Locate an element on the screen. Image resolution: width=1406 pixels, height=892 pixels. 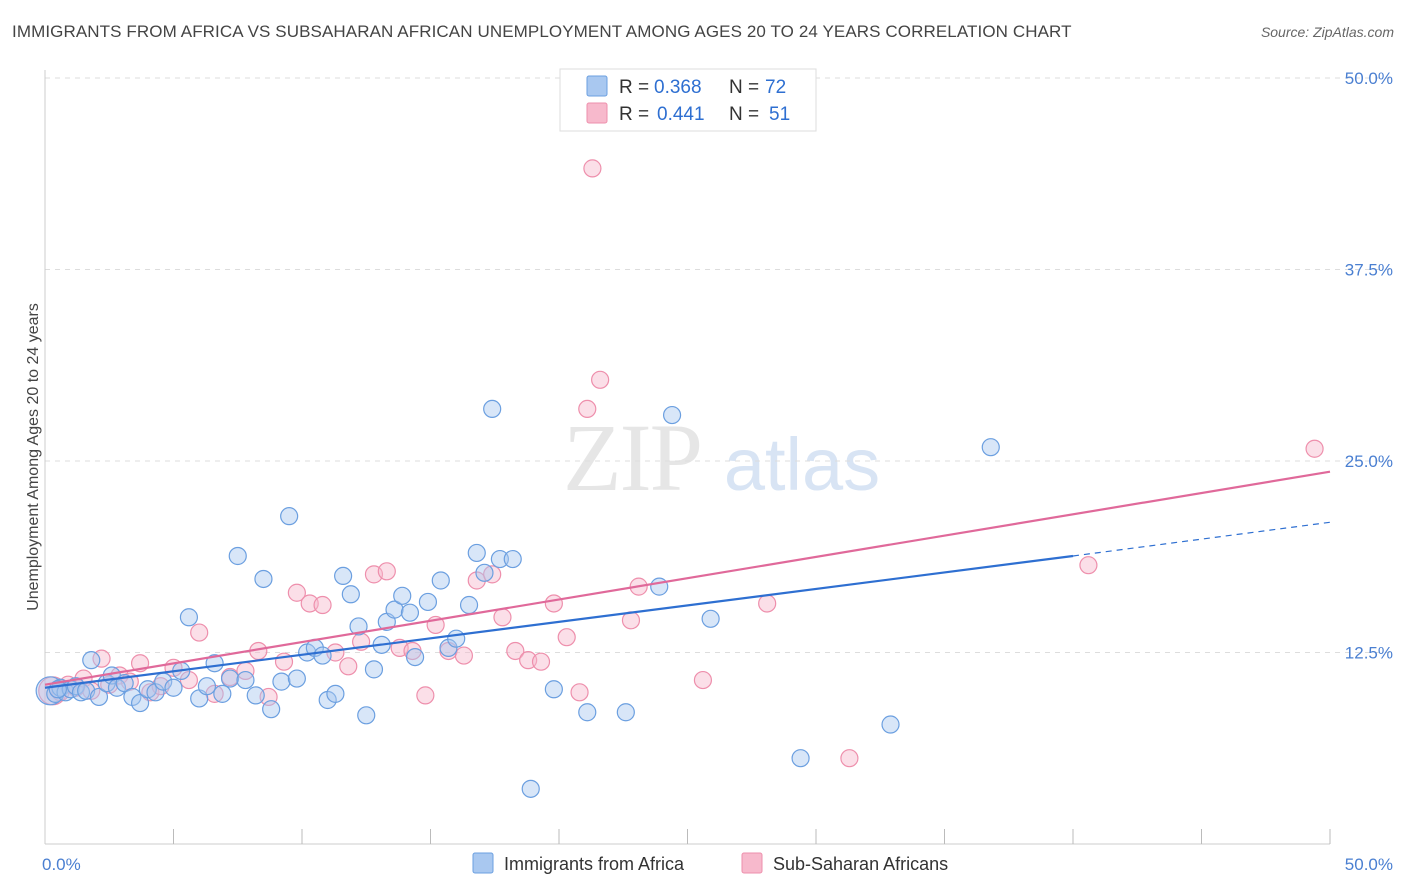
x-tick-label-min: 0.0% is located at coordinates (61, 864).